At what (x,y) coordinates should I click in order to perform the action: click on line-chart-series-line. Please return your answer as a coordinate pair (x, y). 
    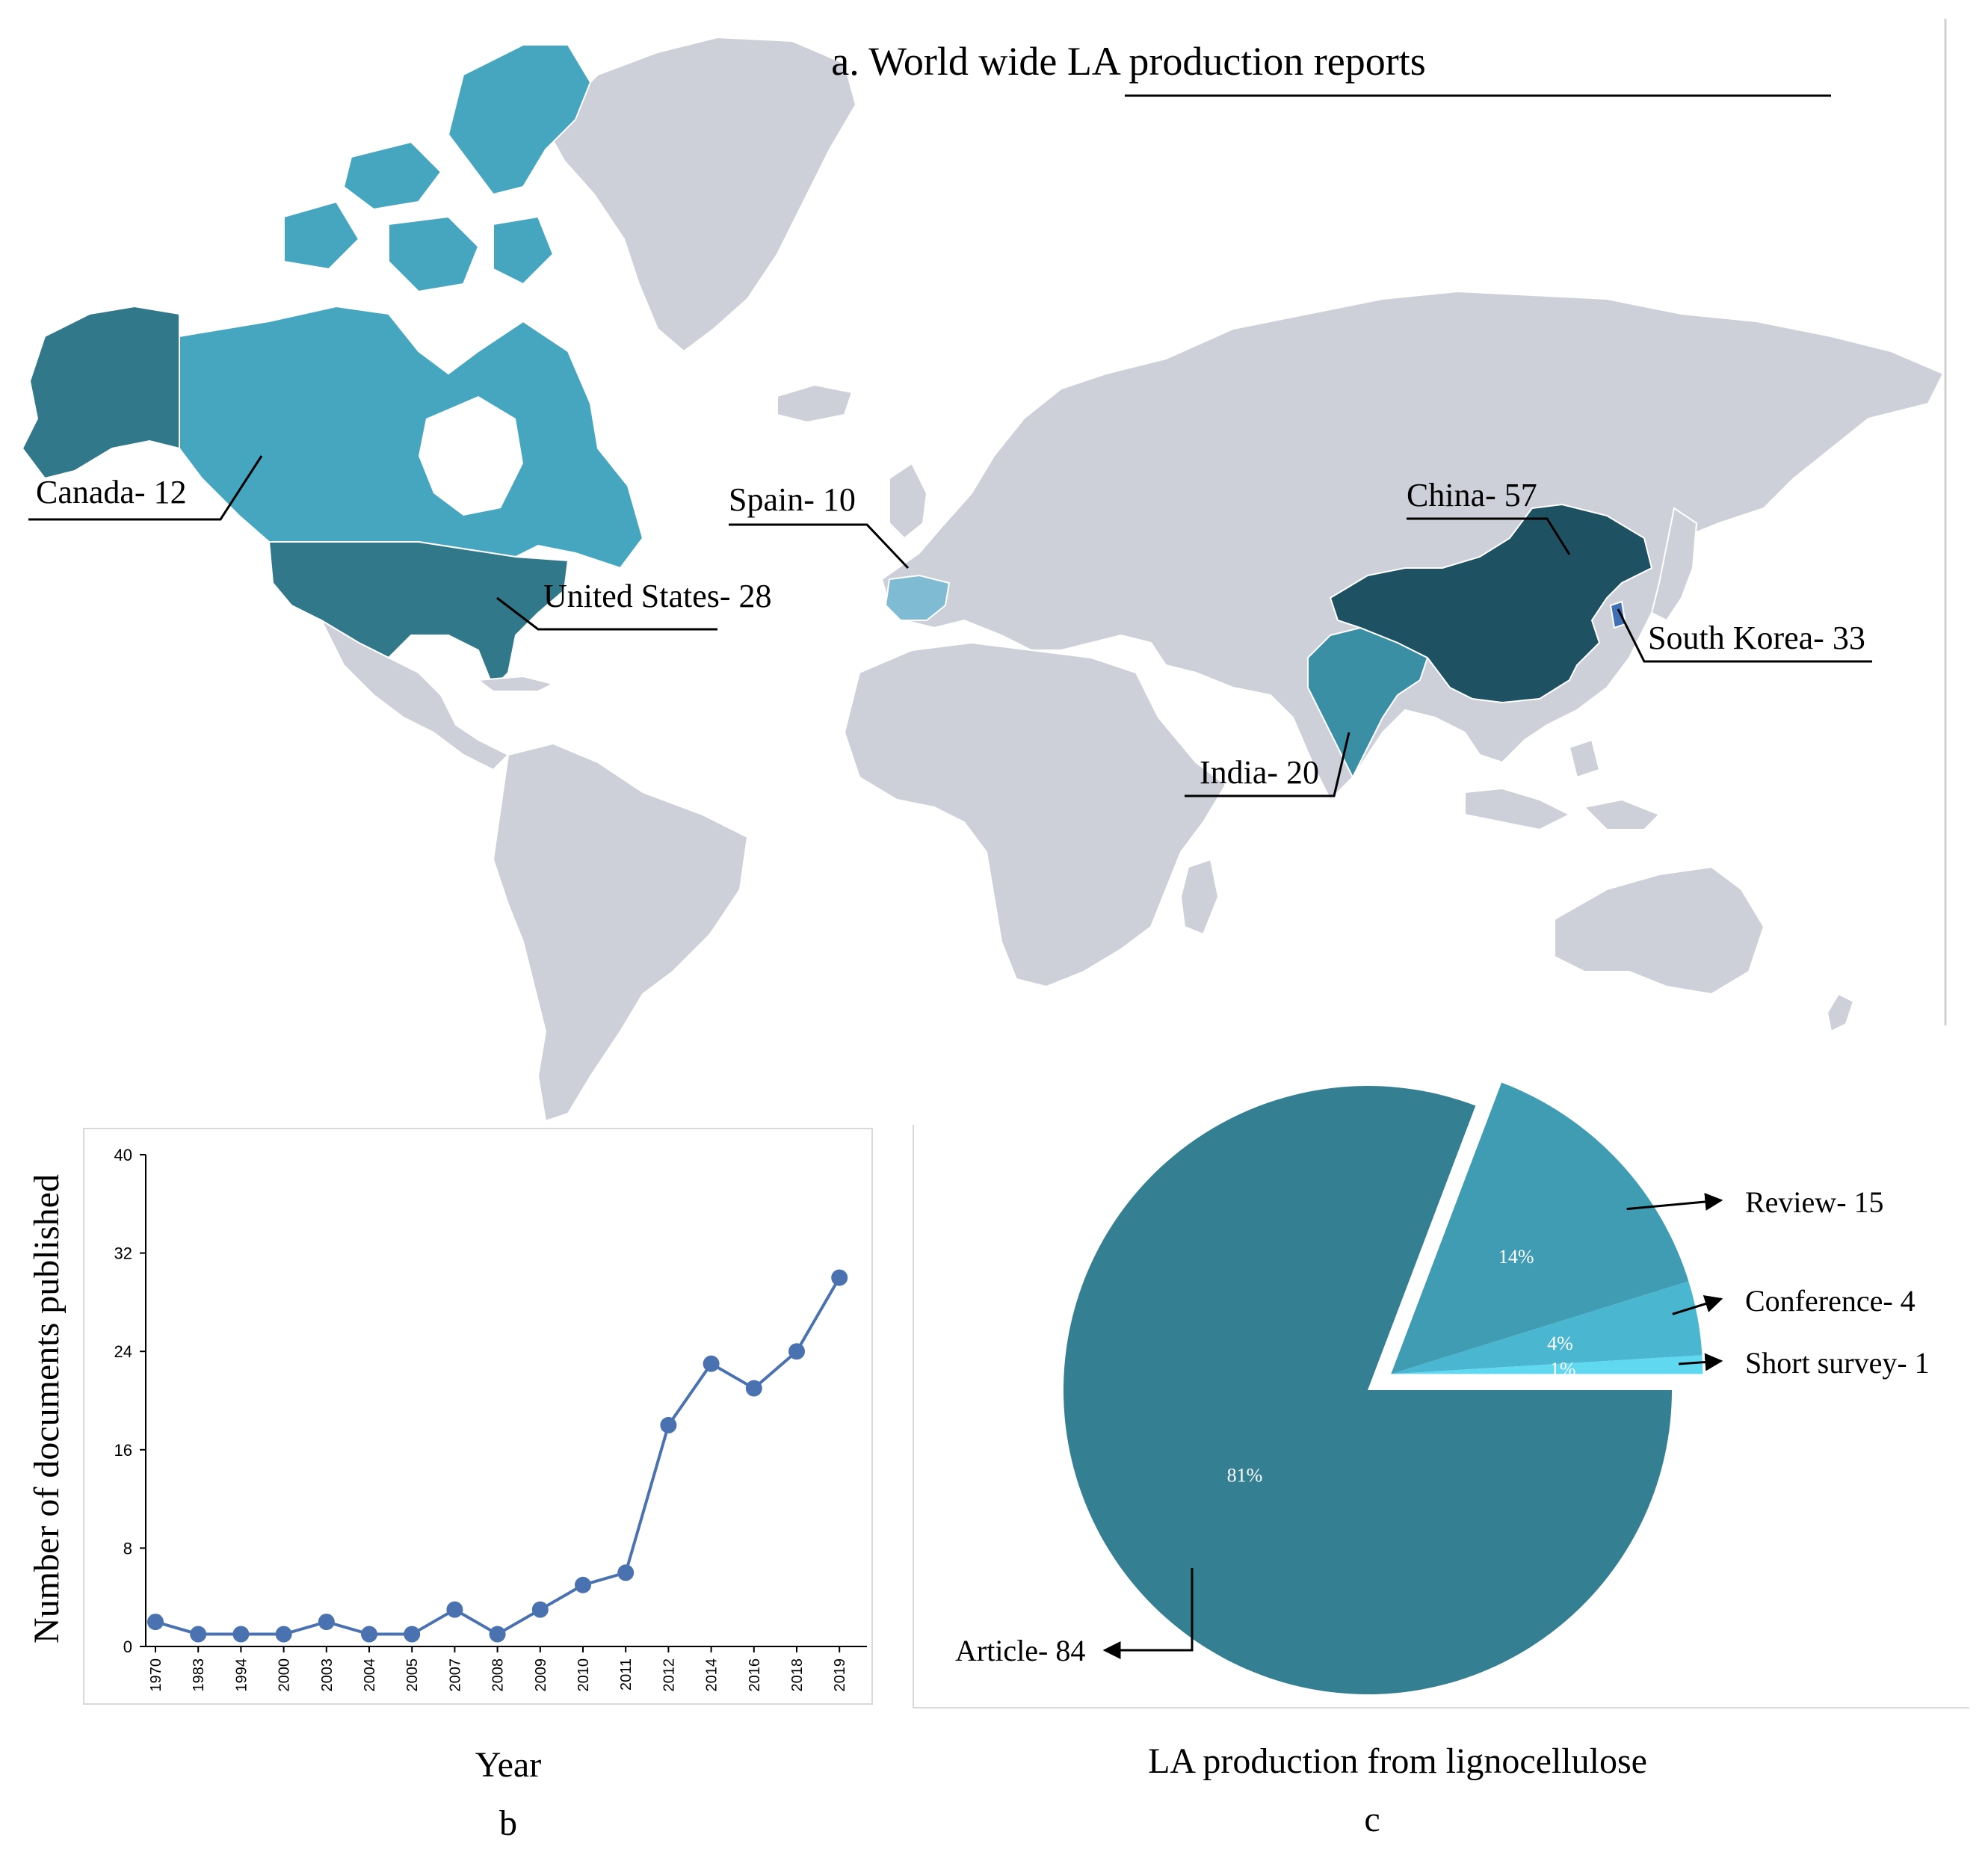
    Looking at the image, I should click on (498, 1457).